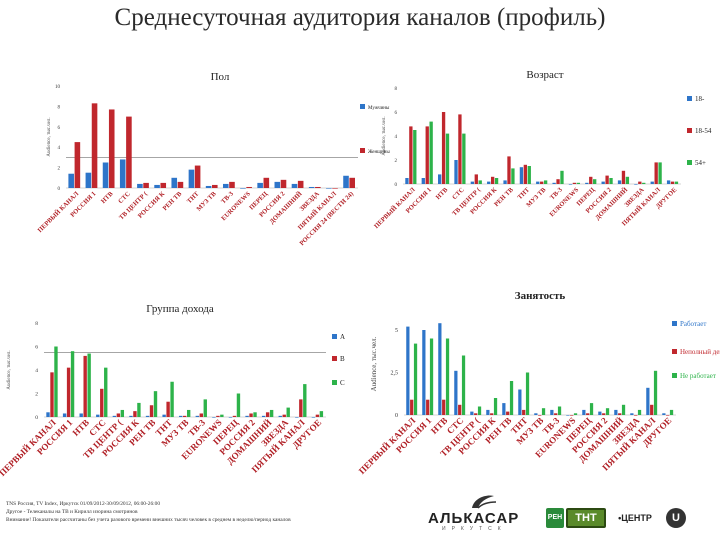  What do you see at coordinates (342, 383) in the screenshot?
I see `legend-label: C` at bounding box center [342, 383].